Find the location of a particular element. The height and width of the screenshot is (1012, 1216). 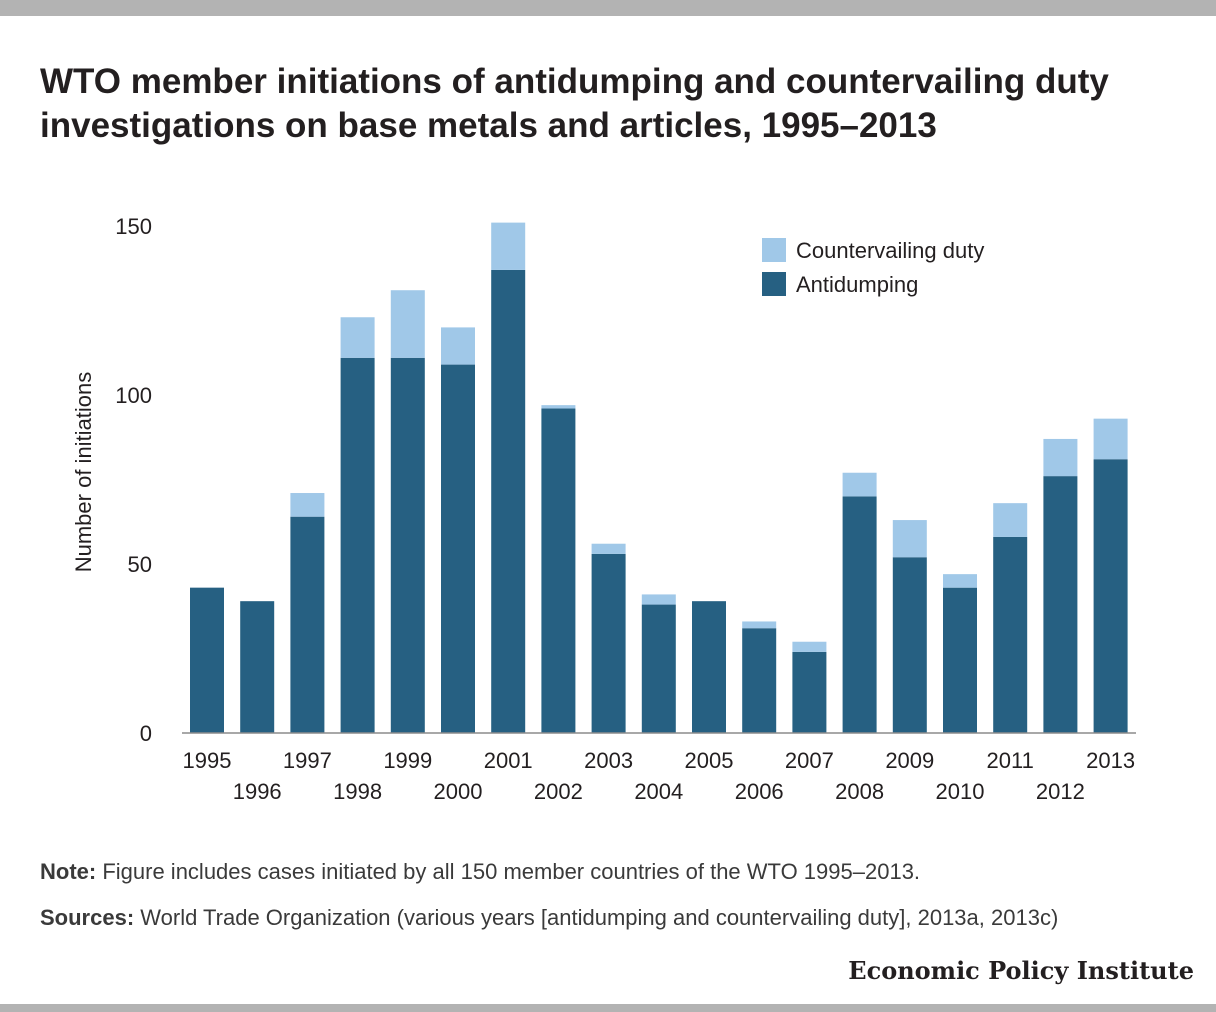

bar-countervailing-2006 is located at coordinates (759, 625).